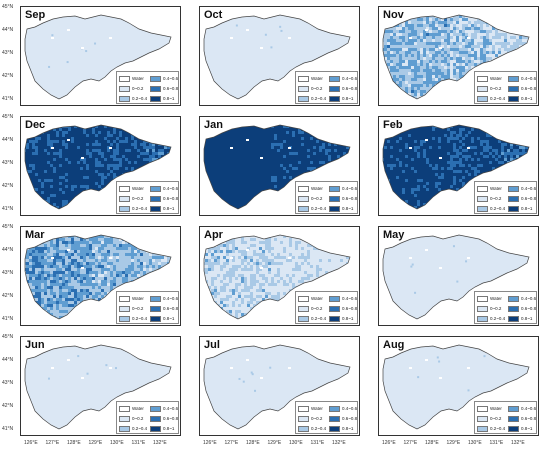 This screenshot has width=550, height=454. I want to click on longitude-label: 128°E, so click(253, 443).